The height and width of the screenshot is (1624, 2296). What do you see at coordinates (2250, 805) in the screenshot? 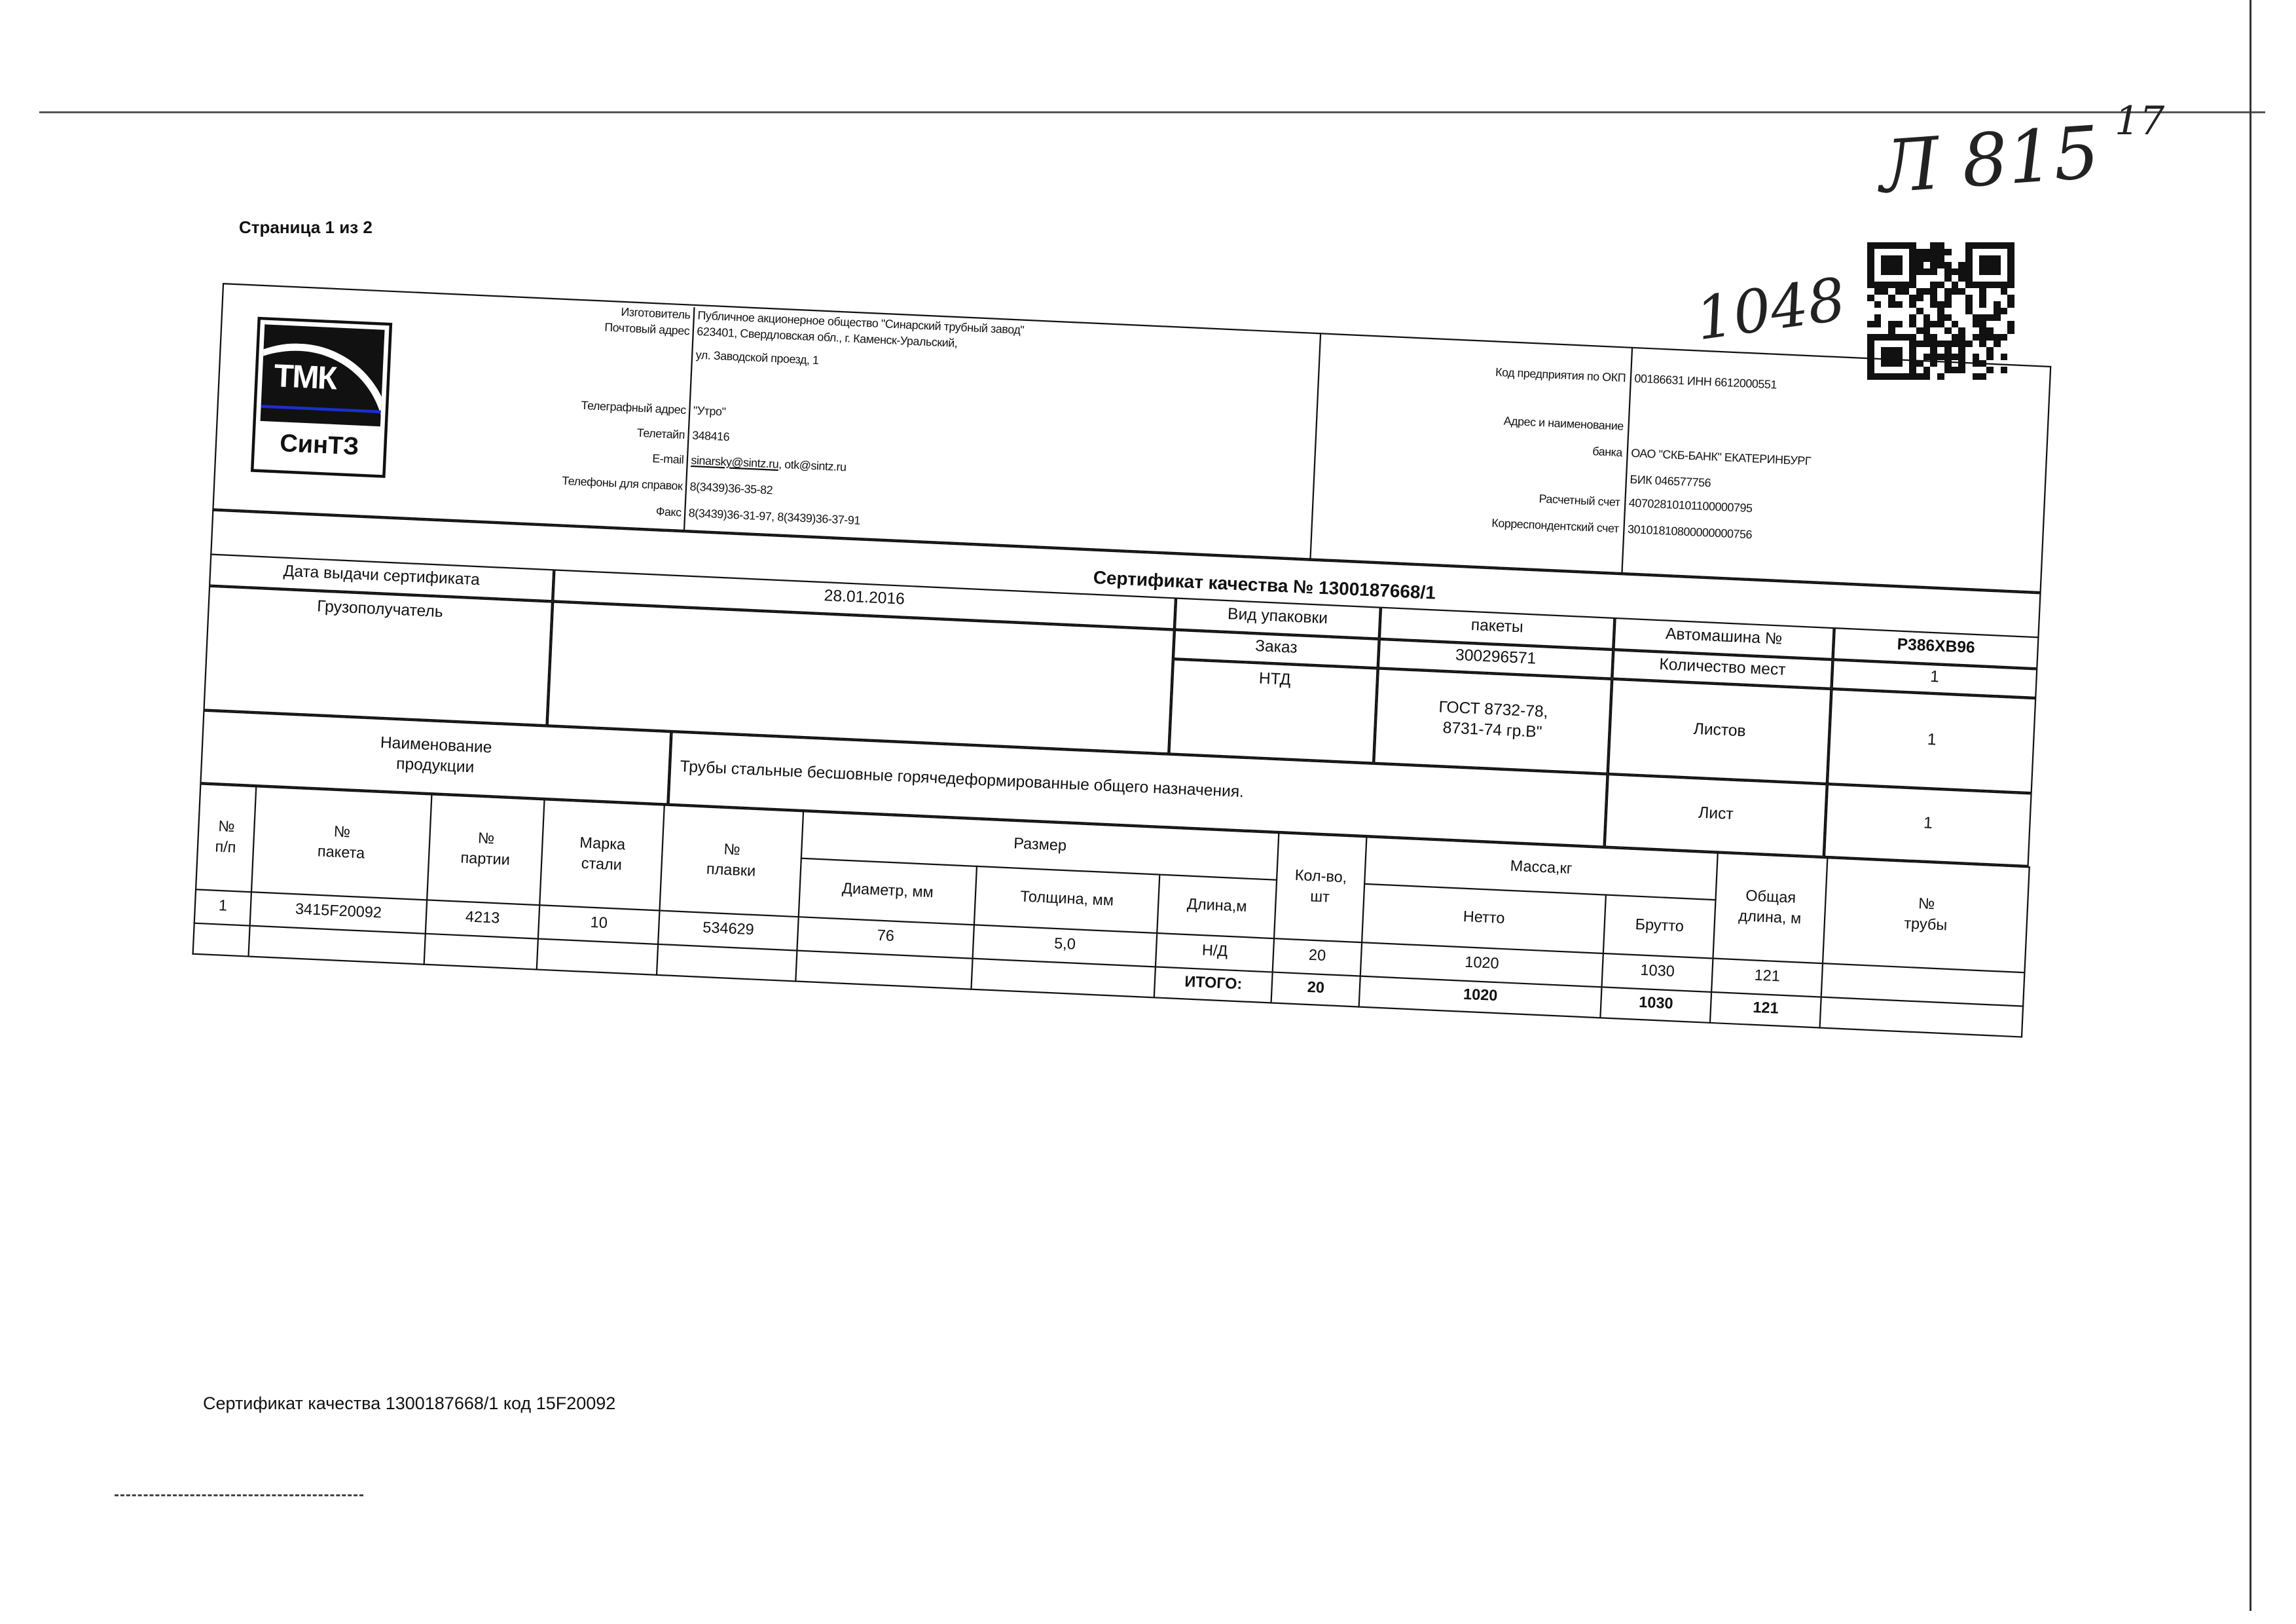
I see `scan-edge-line` at bounding box center [2250, 805].